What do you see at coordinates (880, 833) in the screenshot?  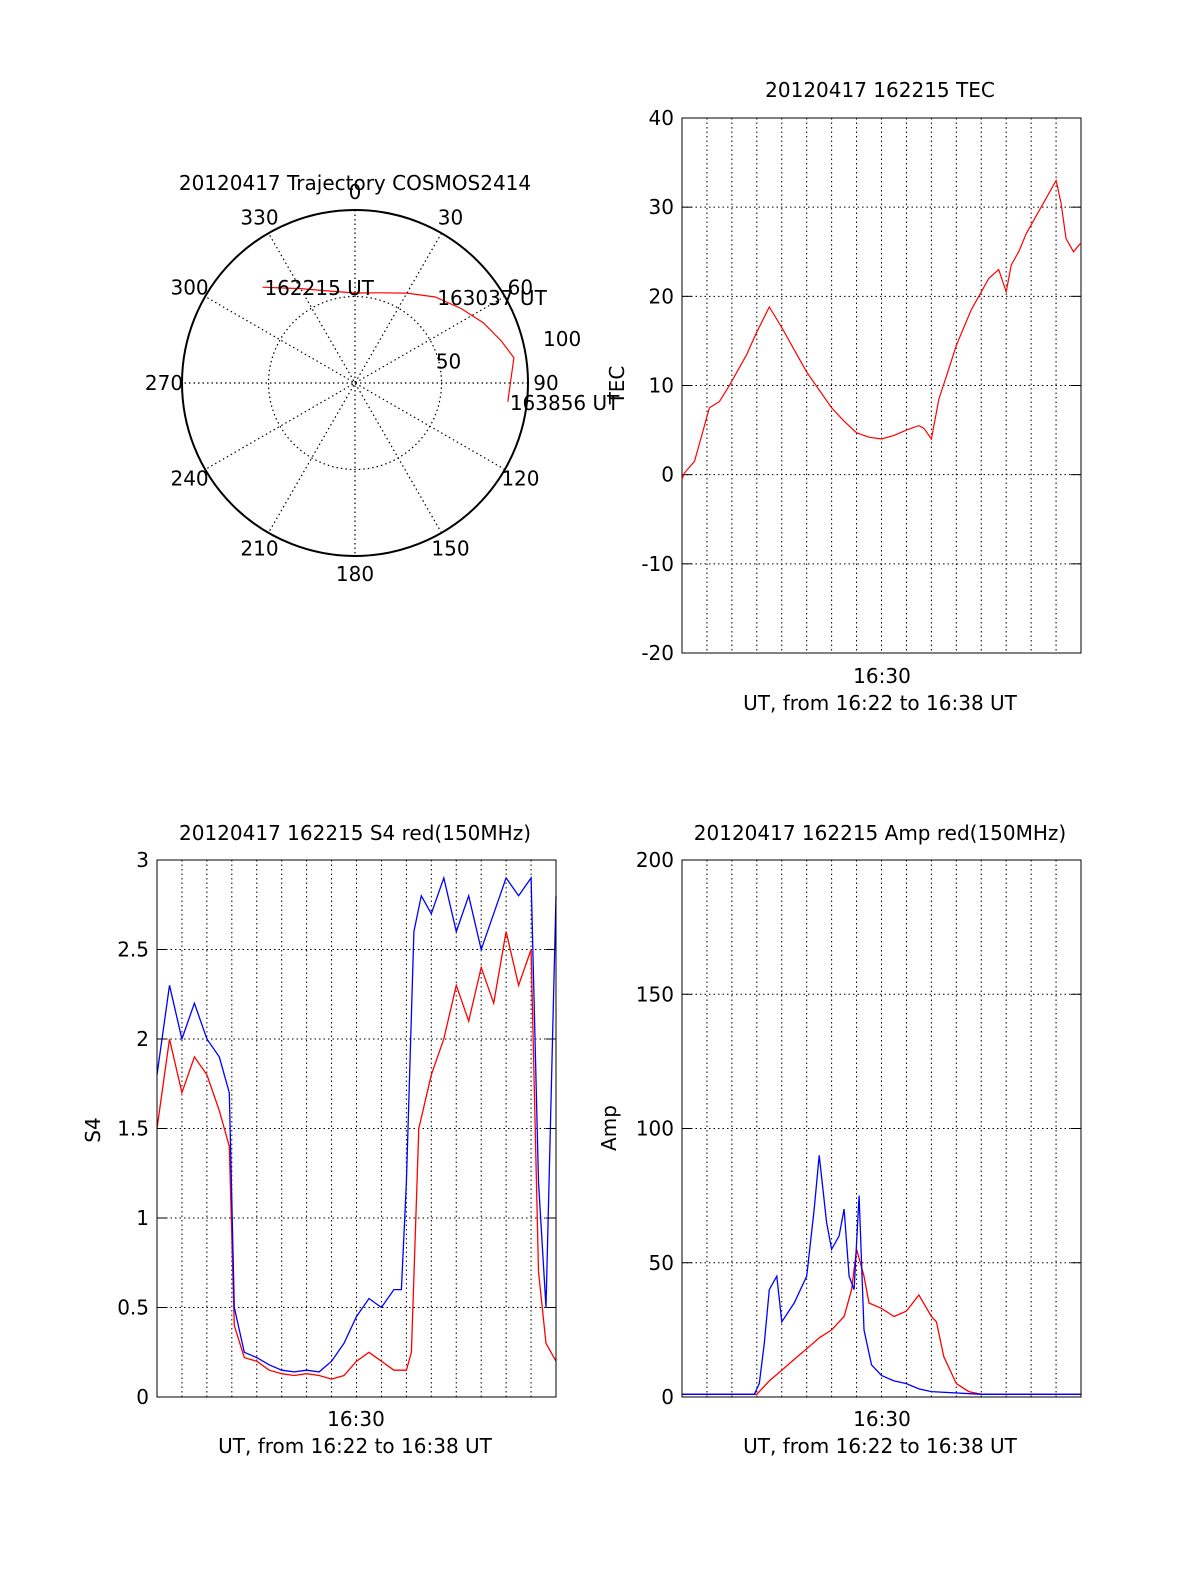 I see `amp-title: 20120417 162215 Amp red(150MHz)` at bounding box center [880, 833].